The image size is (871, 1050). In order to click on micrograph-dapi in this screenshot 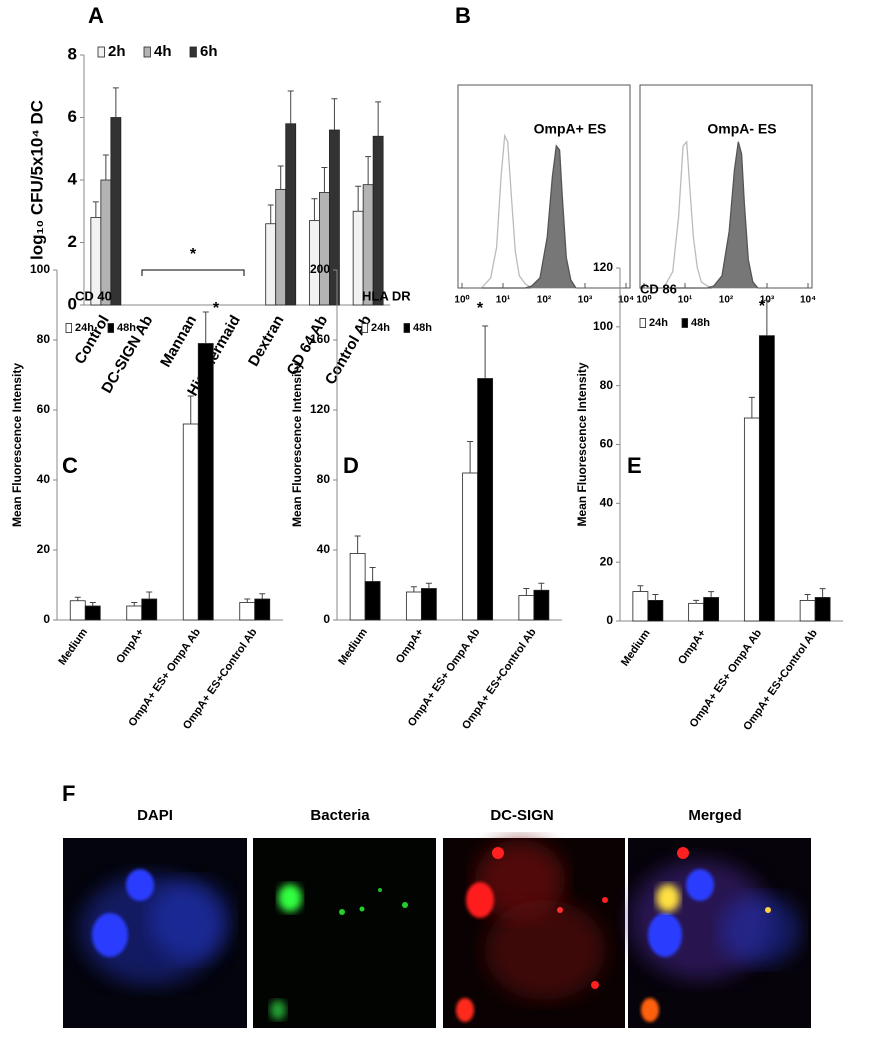, I will do `click(155, 933)`.